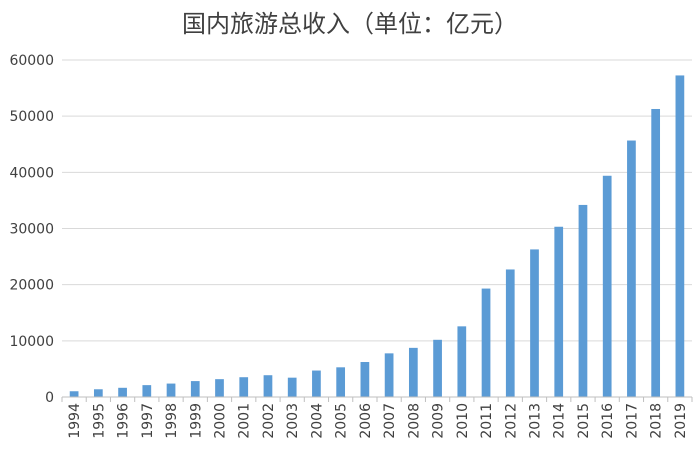  Describe the element at coordinates (122, 392) in the screenshot. I see `bar-1996` at that location.